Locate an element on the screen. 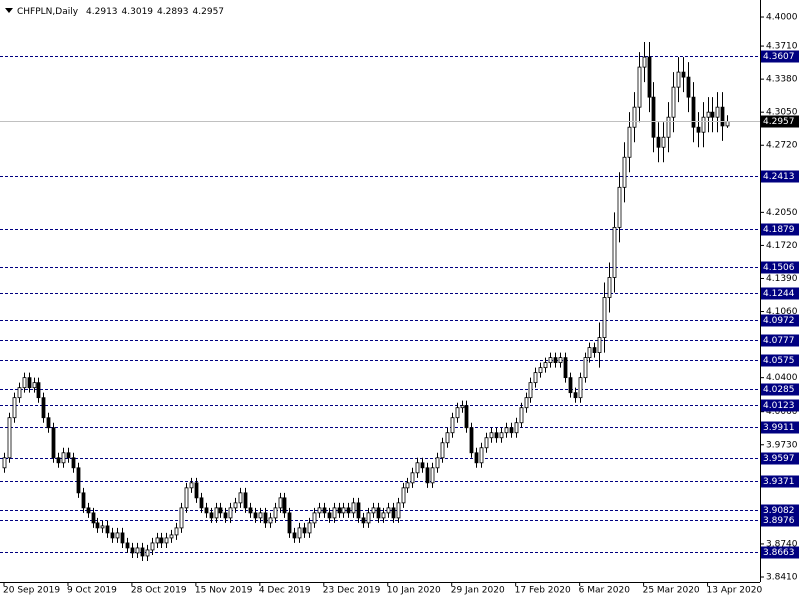  header-open: 4.2913 is located at coordinates (102, 12).